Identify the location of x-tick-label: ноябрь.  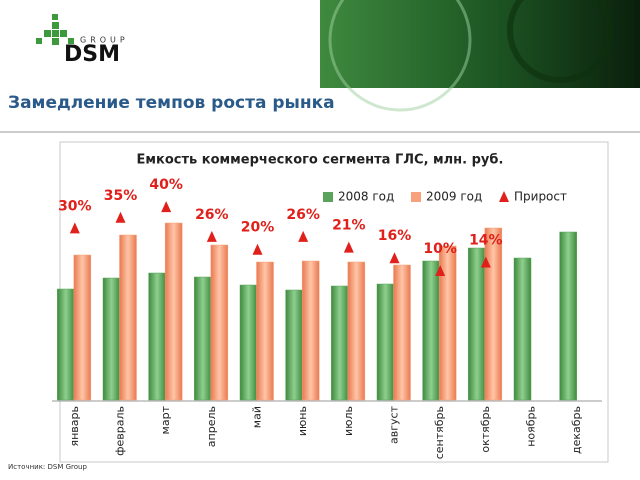
(531, 426).